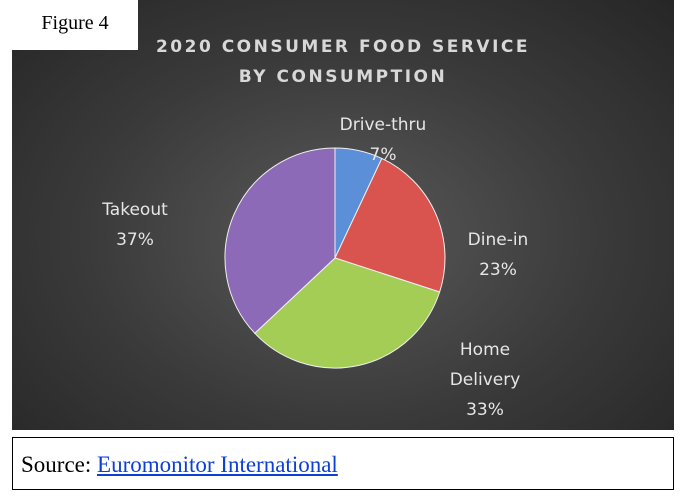 This screenshot has width=684, height=499. I want to click on value-label: 37%, so click(135, 240).